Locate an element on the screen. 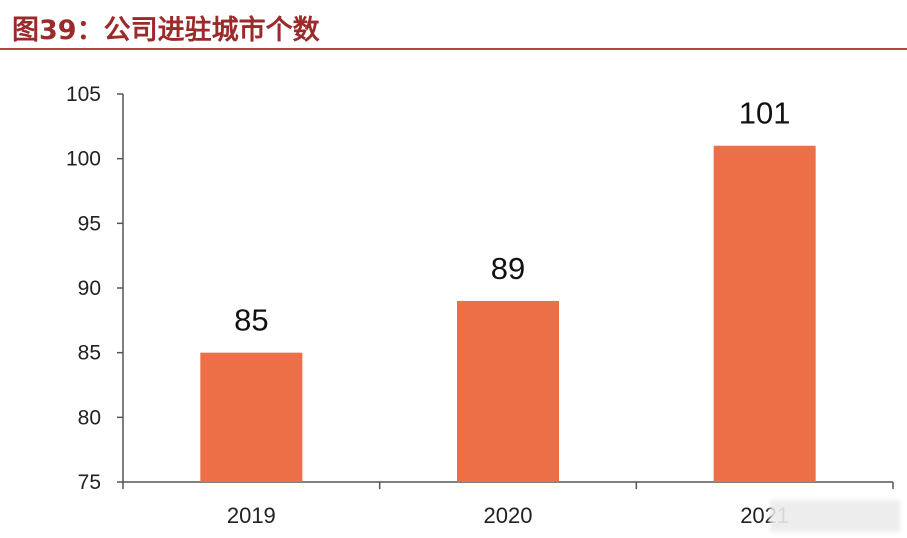  y-tick-label: 90 is located at coordinates (89, 288).